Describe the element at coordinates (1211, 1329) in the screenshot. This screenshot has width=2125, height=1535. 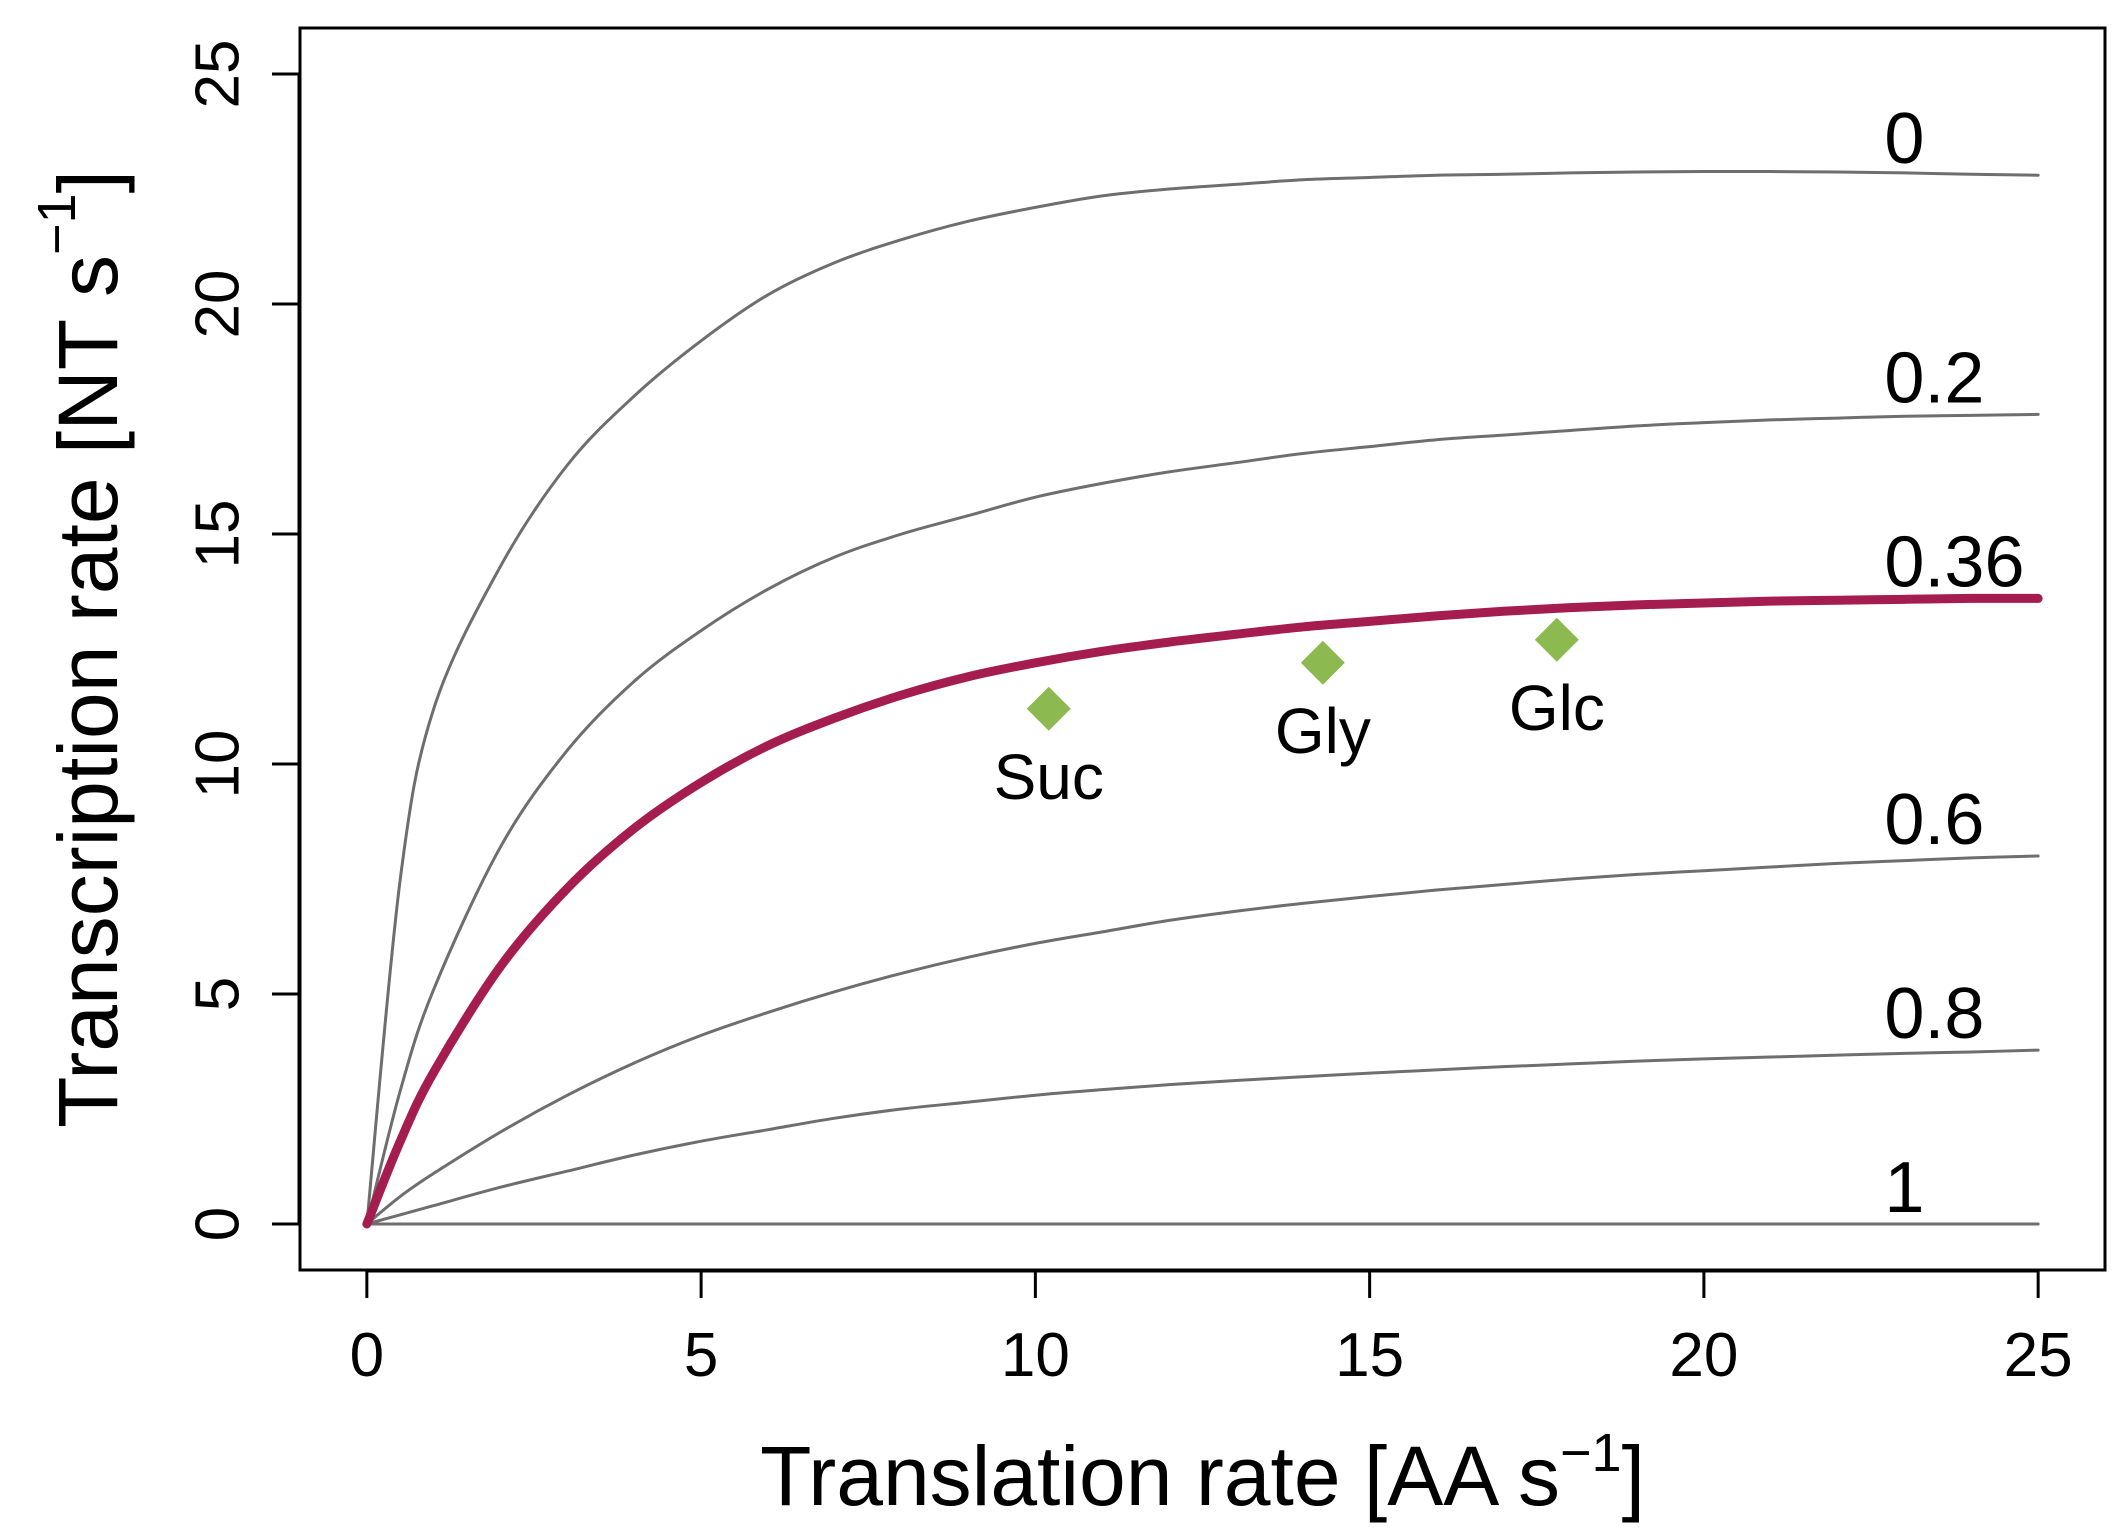
I see `x-axis: 0 5 10 15 20 25` at that location.